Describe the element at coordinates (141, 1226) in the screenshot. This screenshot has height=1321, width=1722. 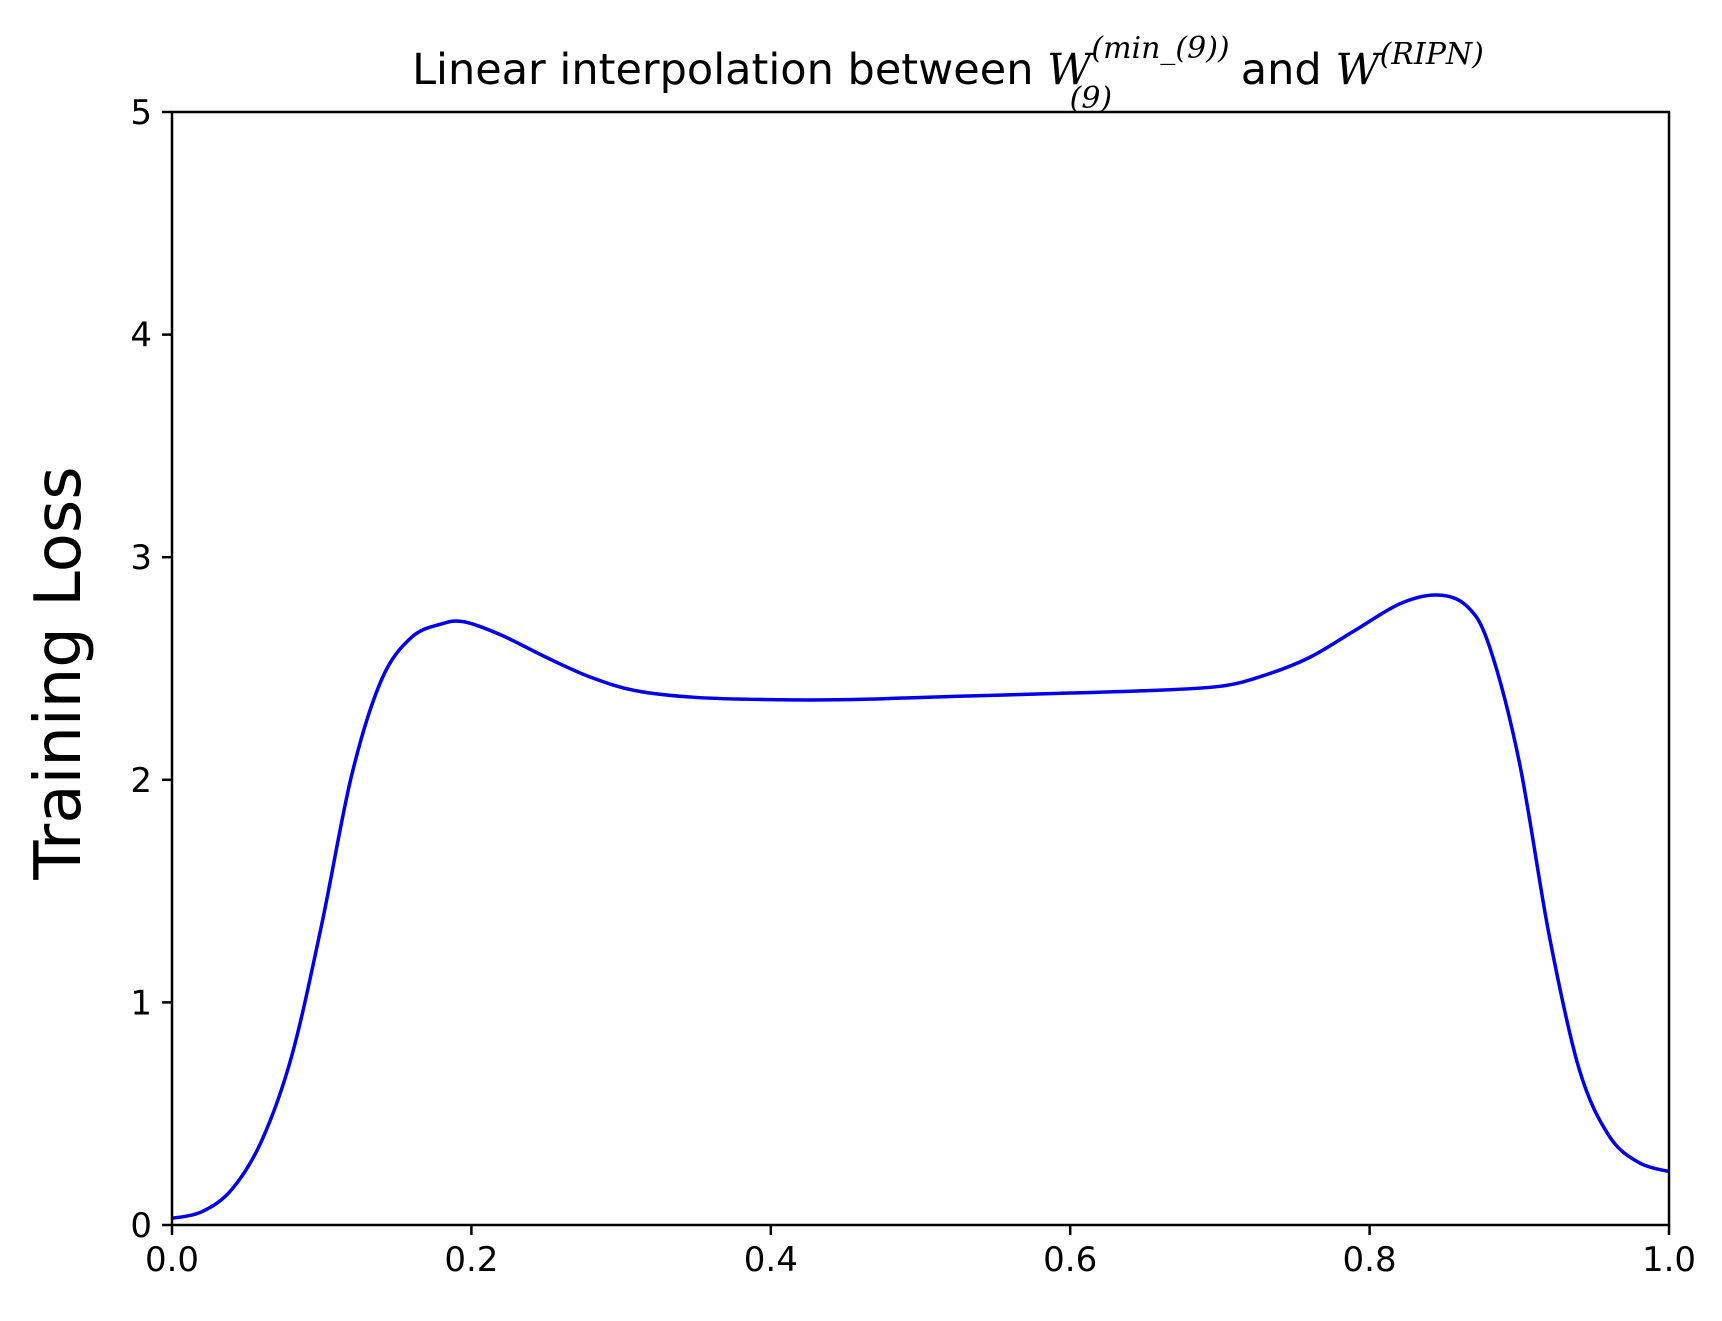
I see `y-tick-label: 0` at that location.